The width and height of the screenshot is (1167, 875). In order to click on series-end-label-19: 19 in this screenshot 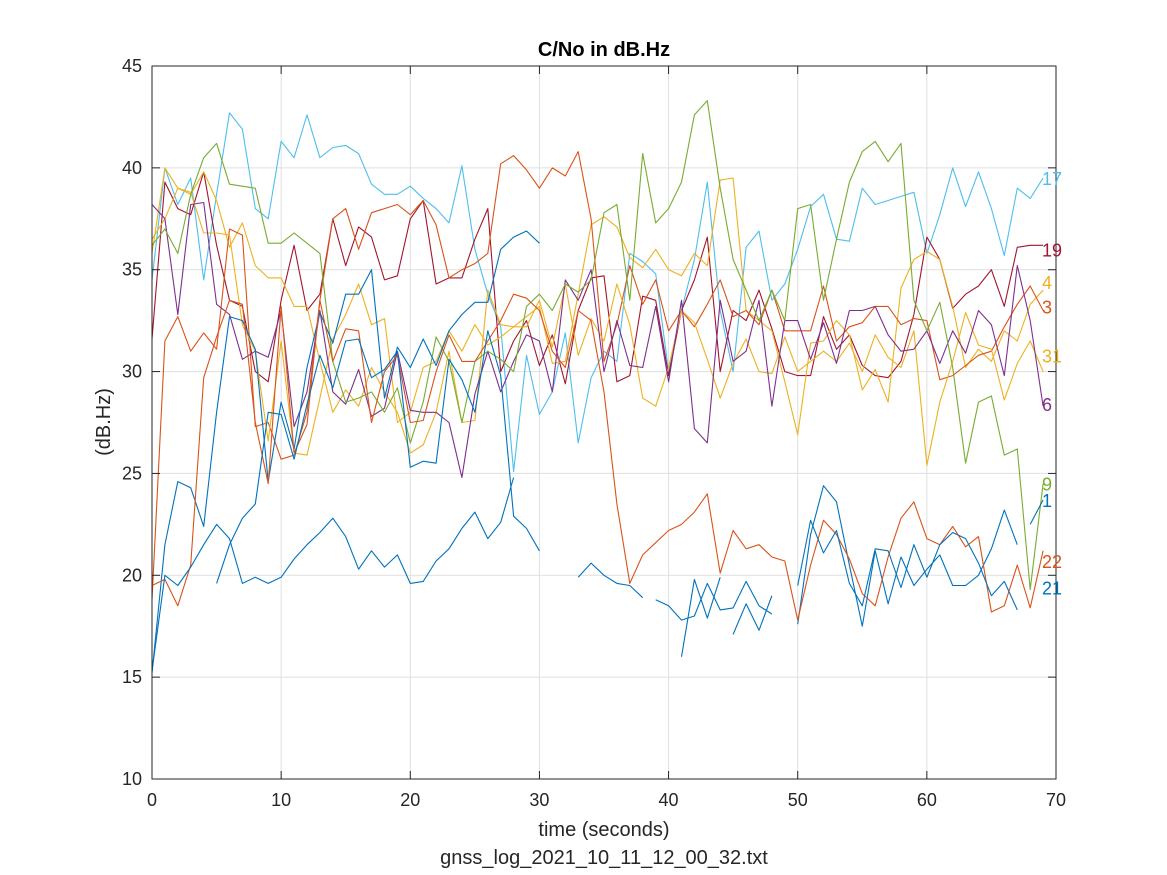, I will do `click(1052, 250)`.